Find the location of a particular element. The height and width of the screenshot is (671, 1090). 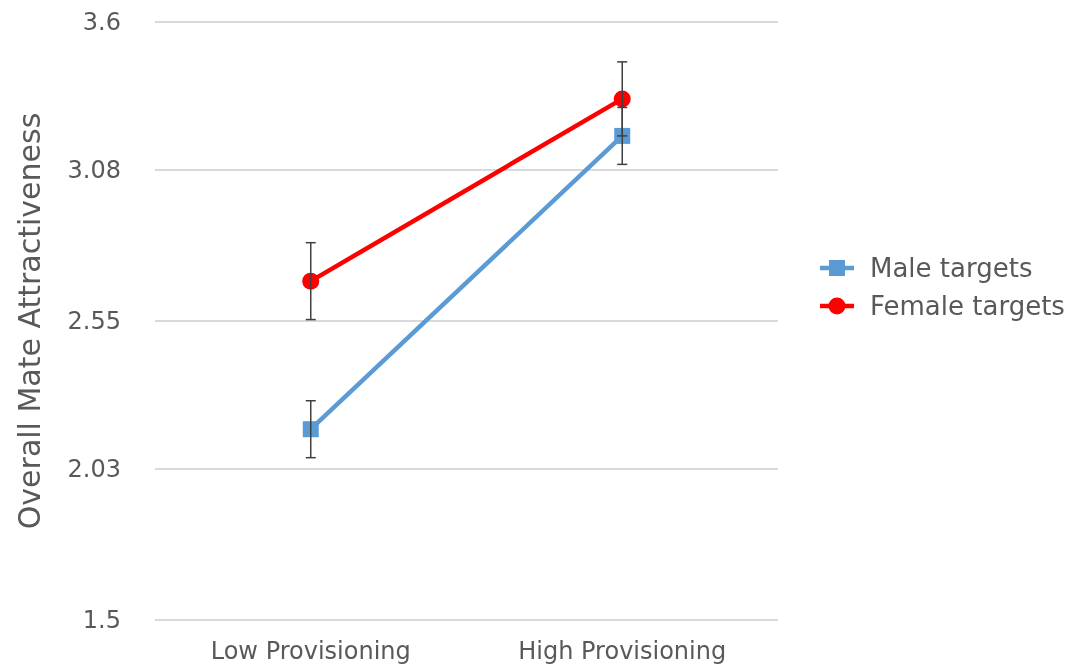

y-tick-label: 2.03 is located at coordinates (94, 469).